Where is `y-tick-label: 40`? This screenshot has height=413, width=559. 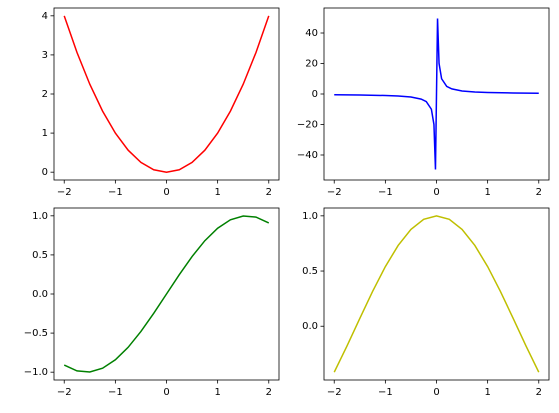
y-tick-label: 40 is located at coordinates (311, 33).